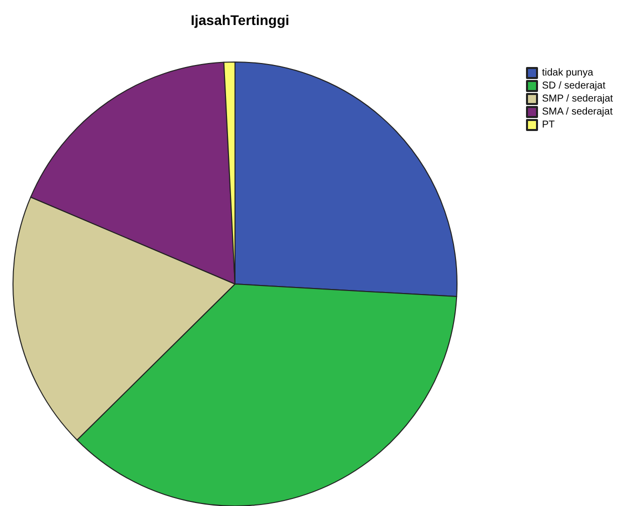 The image size is (621, 506). Describe the element at coordinates (578, 99) in the screenshot. I see `legend-label: SMP / sederajat` at that location.